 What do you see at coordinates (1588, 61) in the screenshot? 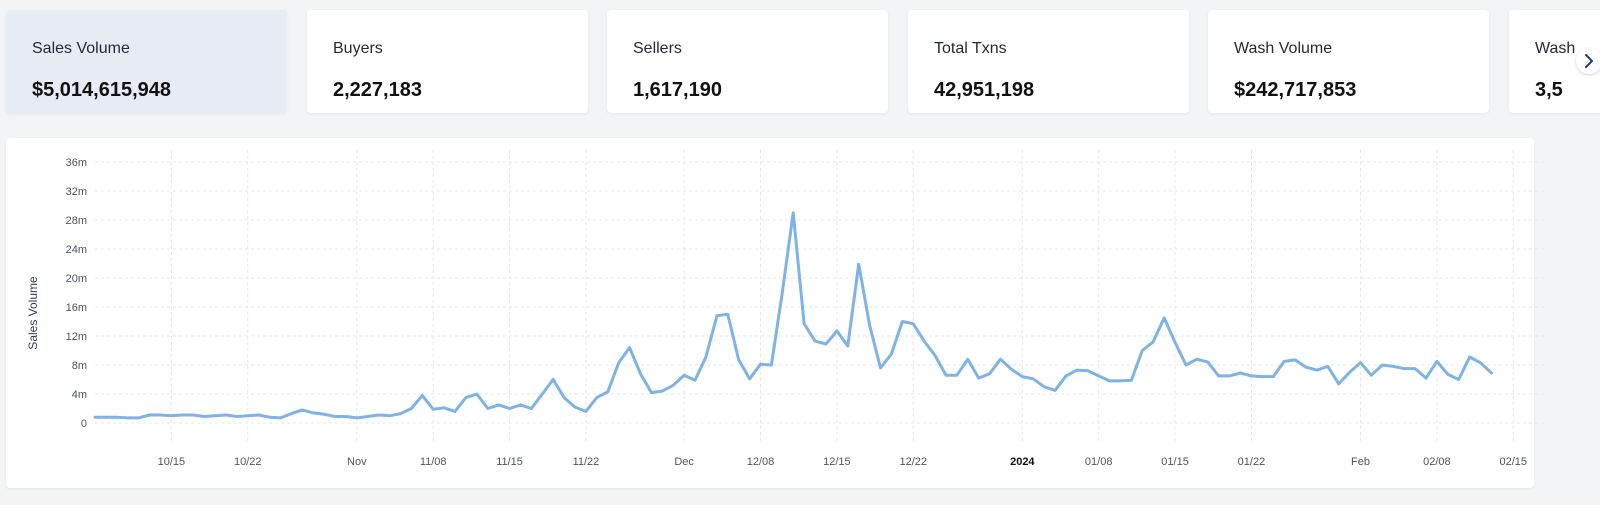
I see `scroll-right-button` at bounding box center [1588, 61].